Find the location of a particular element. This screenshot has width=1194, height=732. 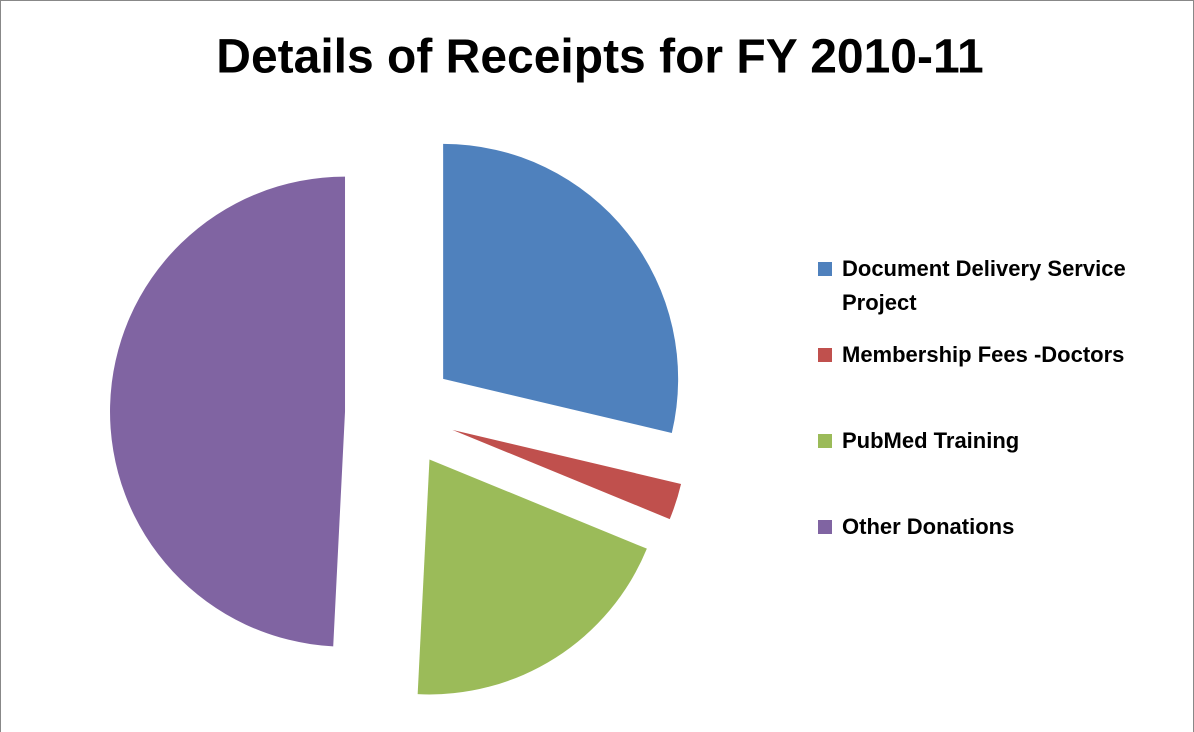

legend-label: PubMed Training is located at coordinates (931, 440).